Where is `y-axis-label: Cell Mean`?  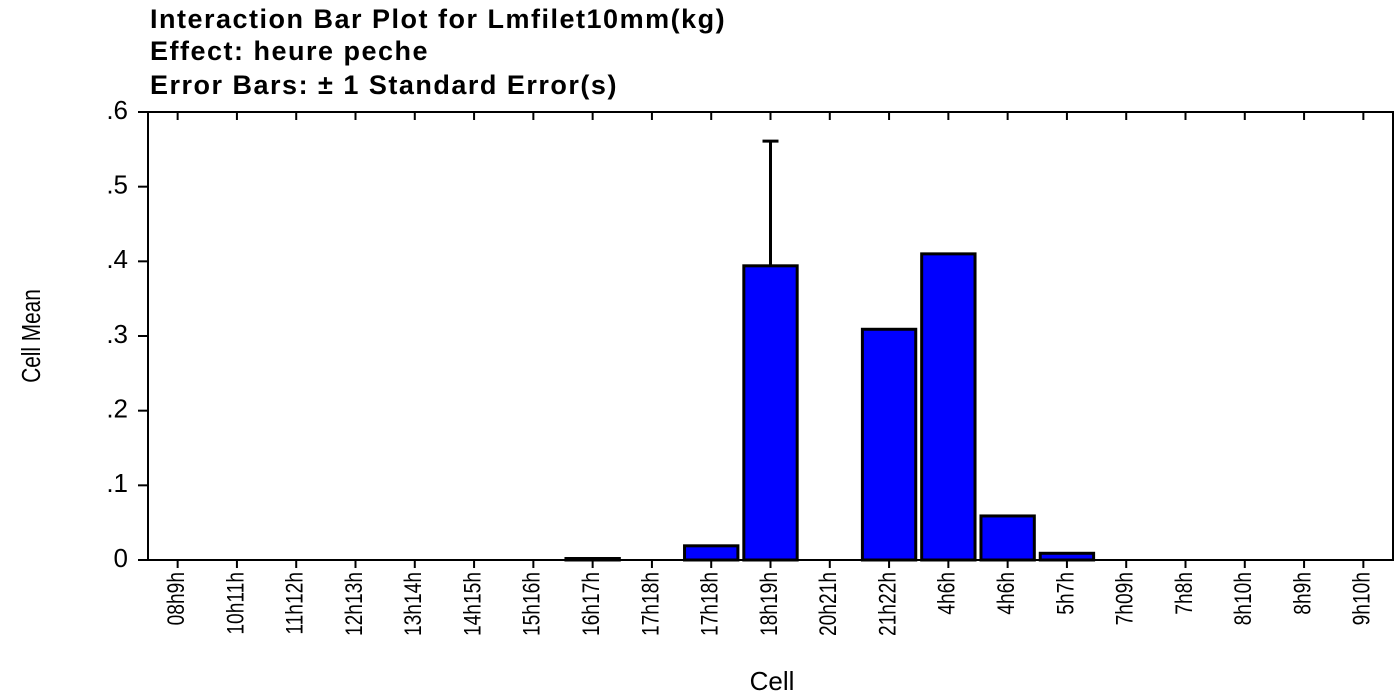 y-axis-label: Cell Mean is located at coordinates (31, 336).